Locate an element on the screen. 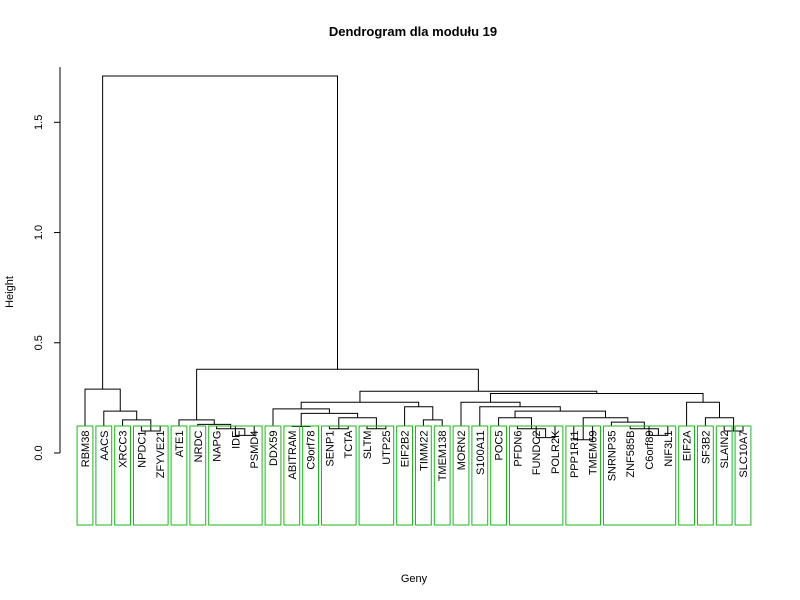 Image resolution: width=800 pixels, height=600 pixels. leaf-label: SLC10A7 is located at coordinates (744, 454).